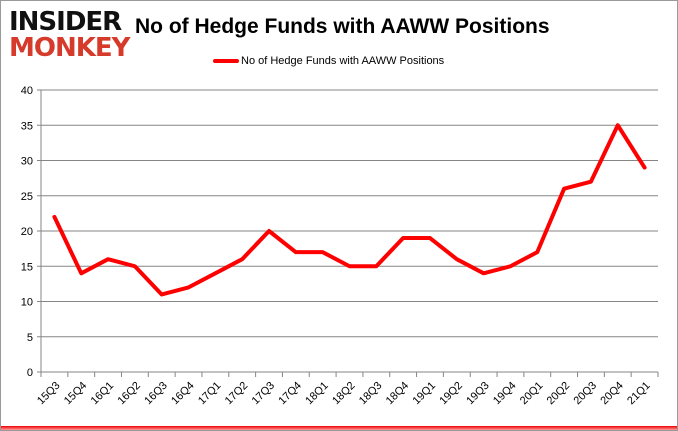  What do you see at coordinates (371, 394) in the screenshot?
I see `x-tick-label: 18Q3` at bounding box center [371, 394].